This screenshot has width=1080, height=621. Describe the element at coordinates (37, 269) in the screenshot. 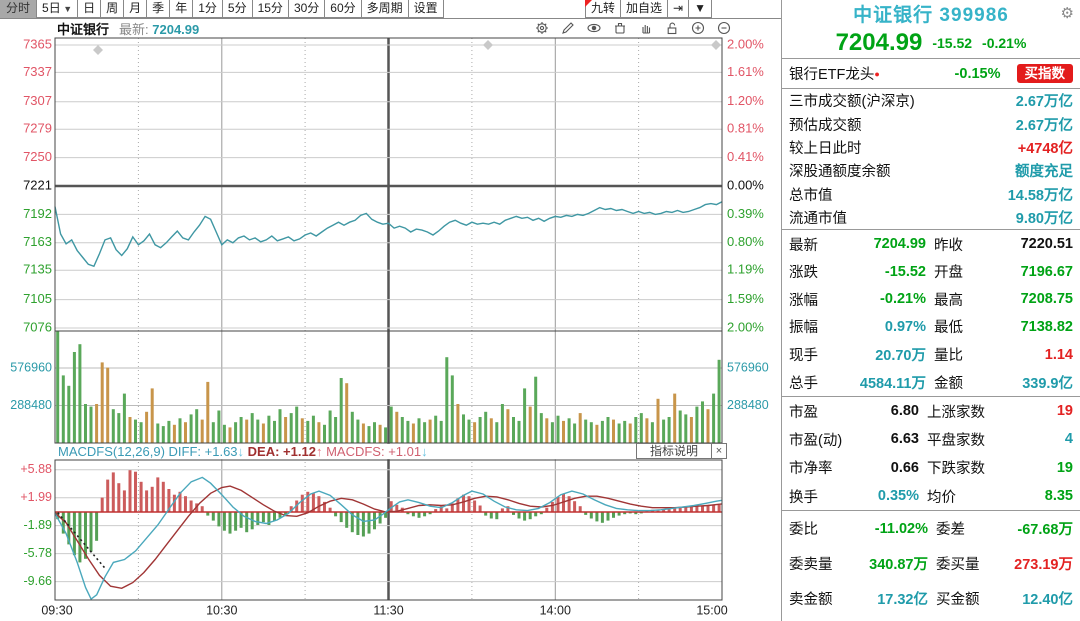

I see `svg-text: 7135` at that location.